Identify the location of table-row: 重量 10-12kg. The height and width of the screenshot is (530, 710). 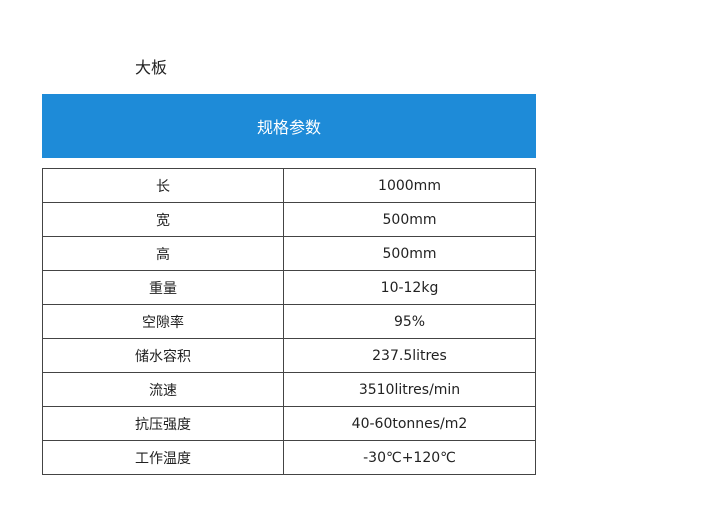
(289, 287).